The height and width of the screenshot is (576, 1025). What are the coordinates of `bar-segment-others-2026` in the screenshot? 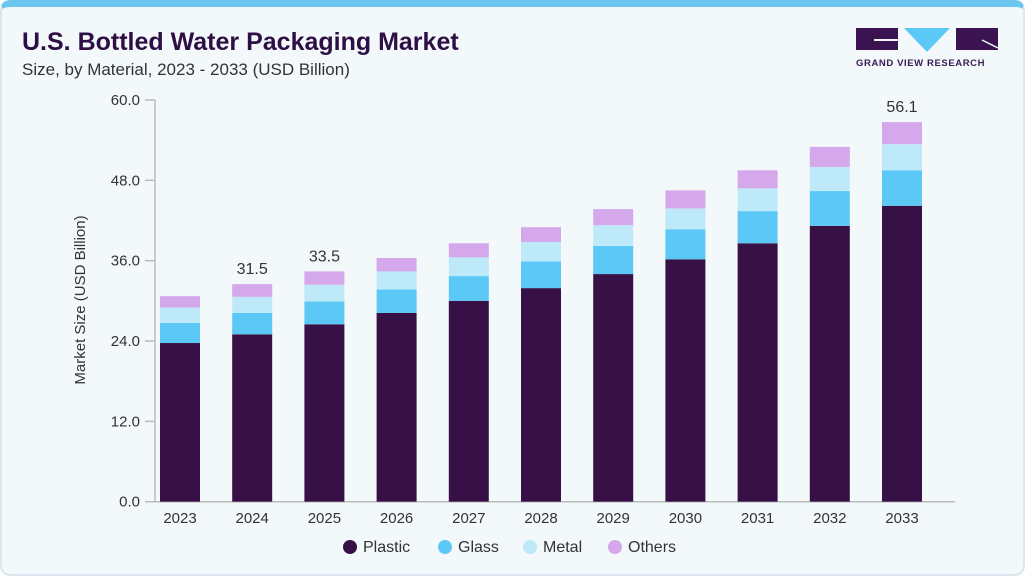 It's located at (396, 265).